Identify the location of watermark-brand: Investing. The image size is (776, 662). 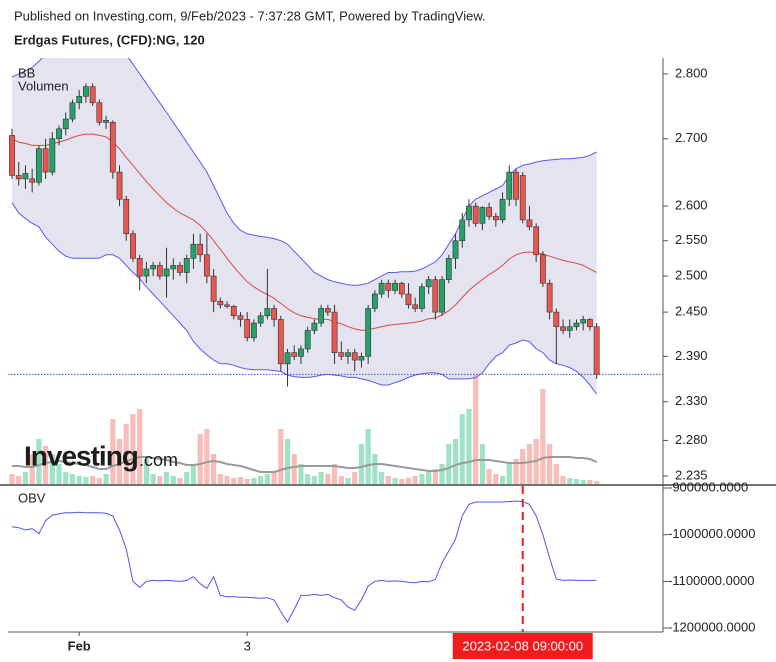
(81, 455).